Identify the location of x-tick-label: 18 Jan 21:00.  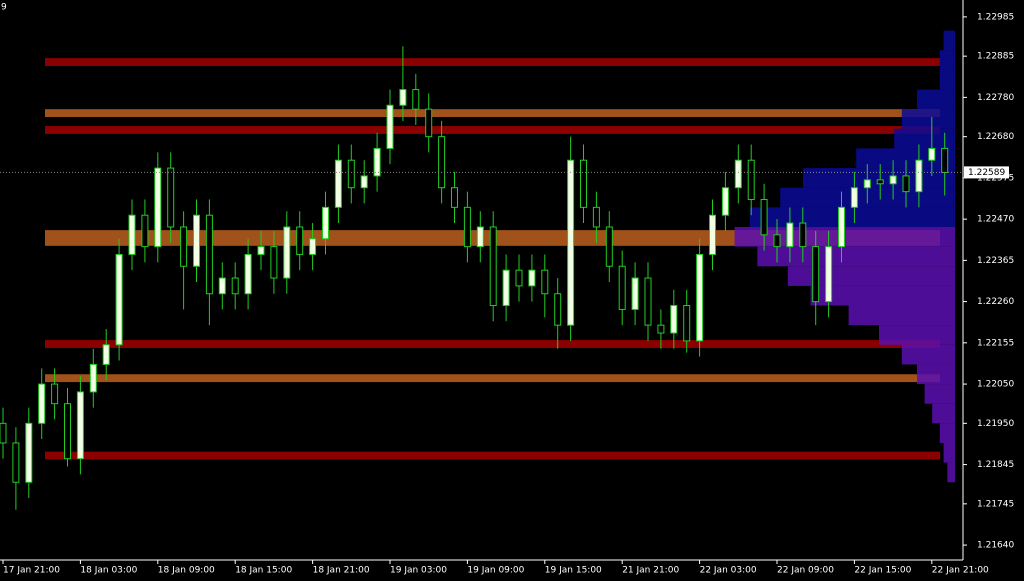
(341, 571).